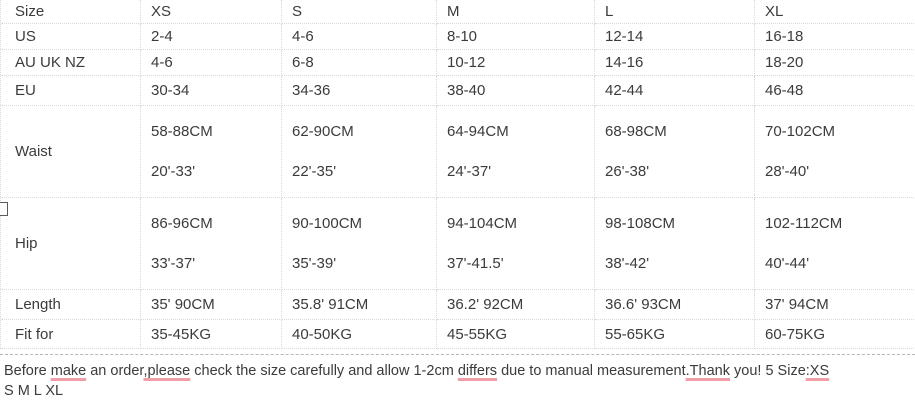  Describe the element at coordinates (768, 371) in the screenshot. I see `note-text: you! 5 Size` at that location.